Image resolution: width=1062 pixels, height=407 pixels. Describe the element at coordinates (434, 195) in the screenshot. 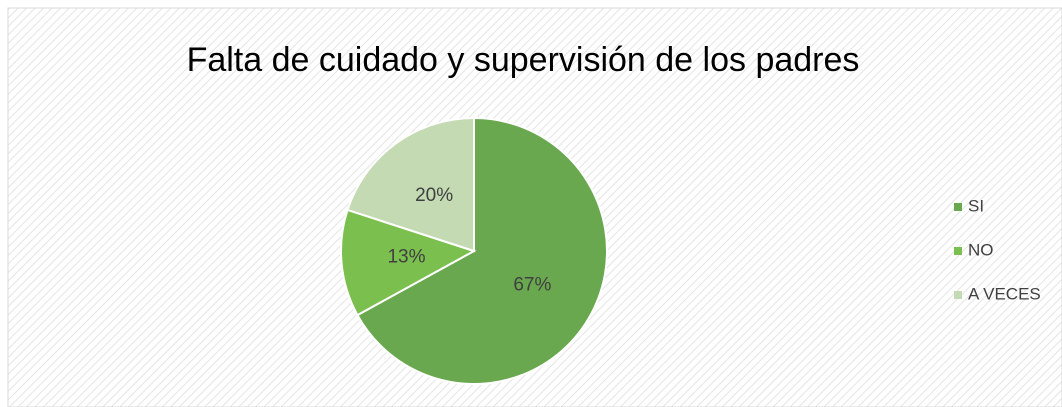

I see `data-label: 20%` at that location.